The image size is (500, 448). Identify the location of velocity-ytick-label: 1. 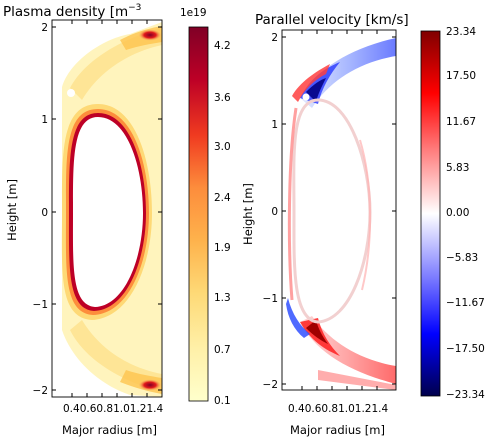
(274, 125).